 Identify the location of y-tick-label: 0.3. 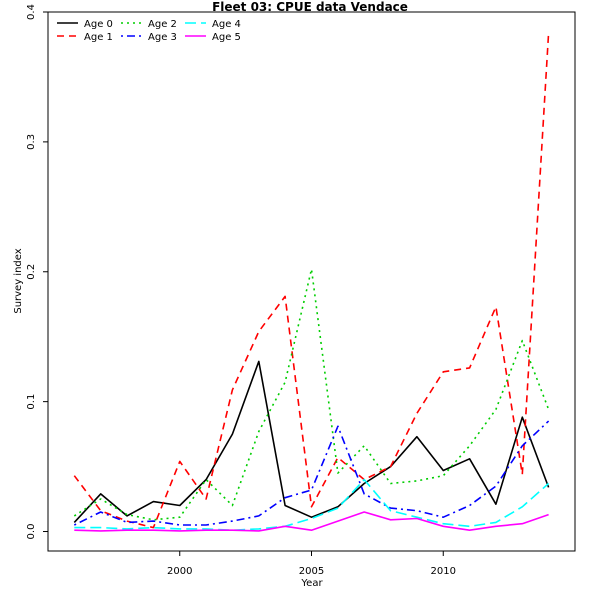
(31, 142).